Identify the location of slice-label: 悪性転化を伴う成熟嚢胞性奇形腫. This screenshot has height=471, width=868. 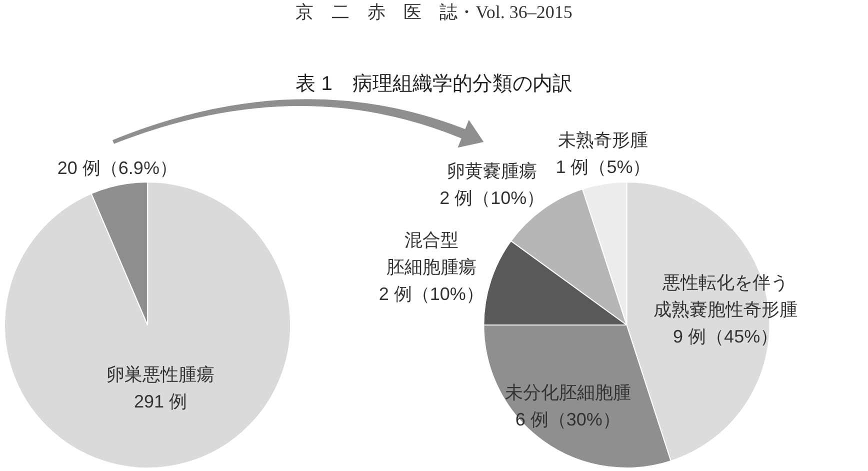
(726, 296).